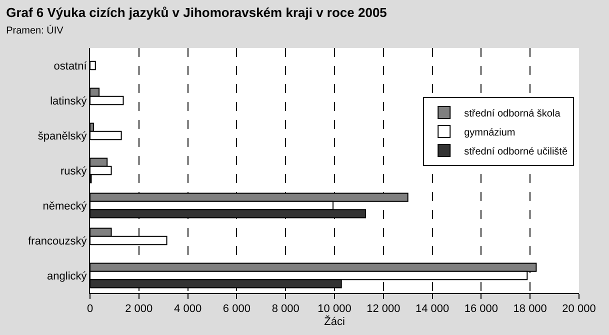 The width and height of the screenshot is (609, 335). What do you see at coordinates (516, 152) in the screenshot?
I see `legend-label: střední odborné učiliště` at bounding box center [516, 152].